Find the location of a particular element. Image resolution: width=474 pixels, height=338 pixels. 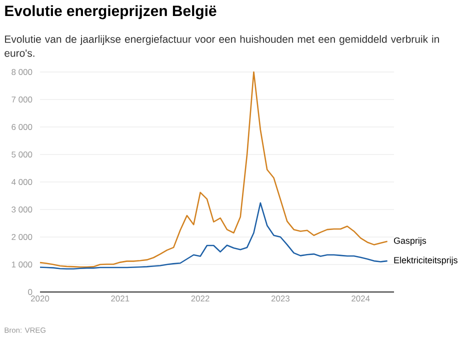

x-tick-label: 2021 is located at coordinates (120, 299).